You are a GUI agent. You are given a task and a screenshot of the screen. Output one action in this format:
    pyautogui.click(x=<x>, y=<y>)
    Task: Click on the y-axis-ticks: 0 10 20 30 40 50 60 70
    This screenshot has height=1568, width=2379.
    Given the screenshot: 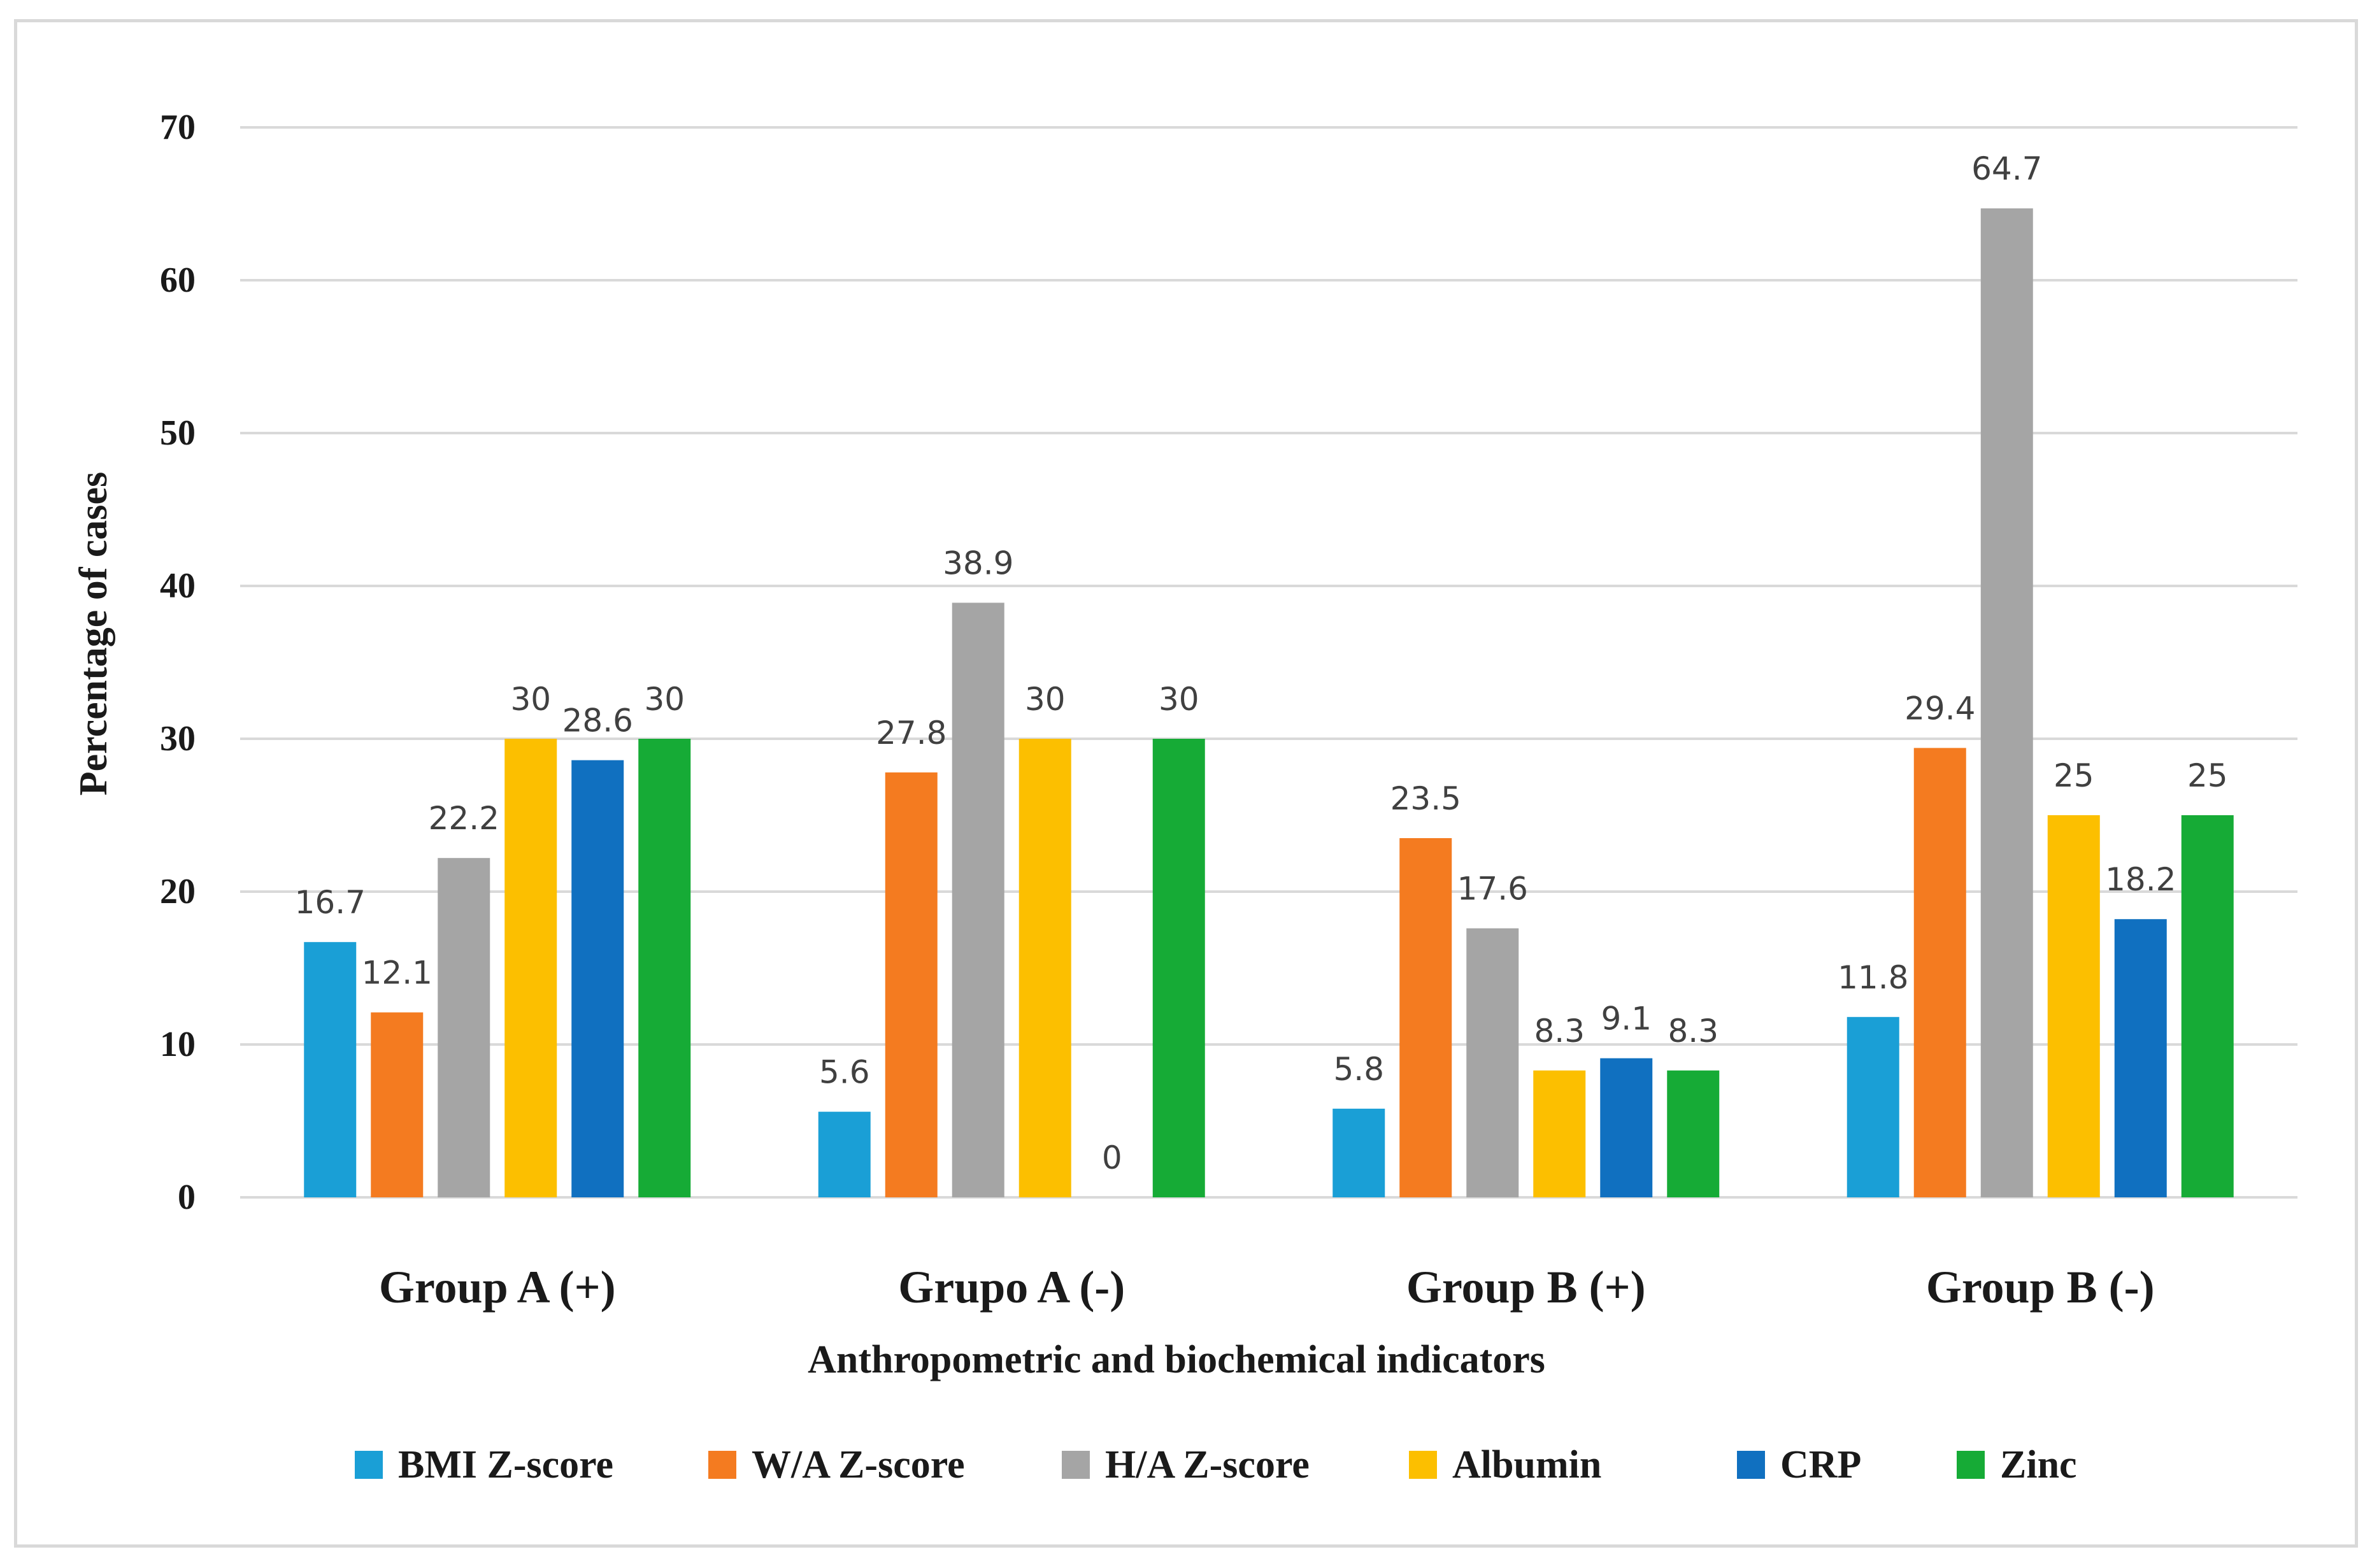 What is the action you would take?
    pyautogui.click(x=178, y=662)
    